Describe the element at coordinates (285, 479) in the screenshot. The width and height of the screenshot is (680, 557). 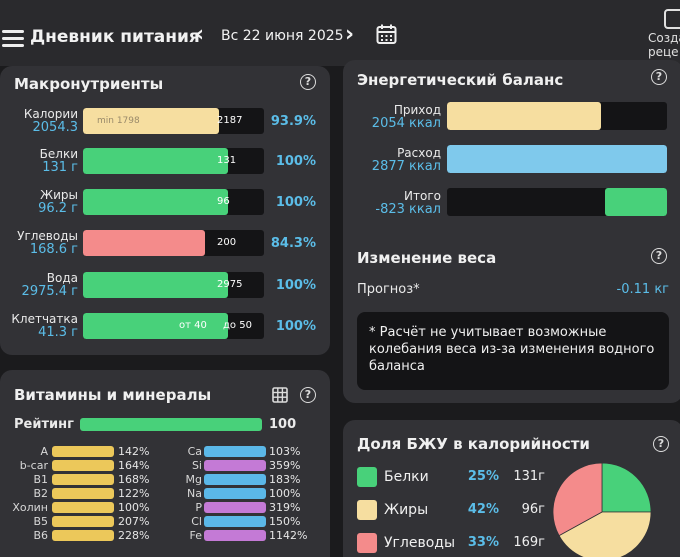
I see `mineral-percent: 183%` at that location.